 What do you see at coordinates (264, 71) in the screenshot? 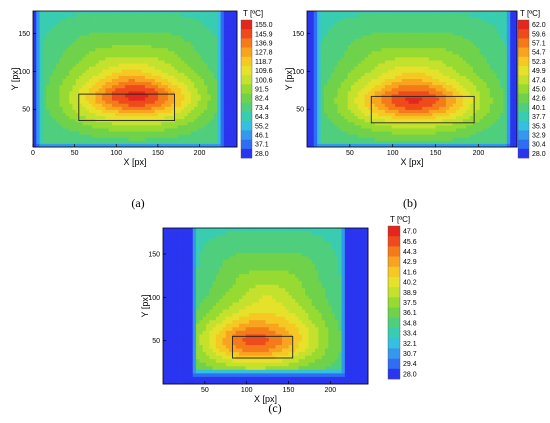
I see `colorbar-label: 109.6` at bounding box center [264, 71].